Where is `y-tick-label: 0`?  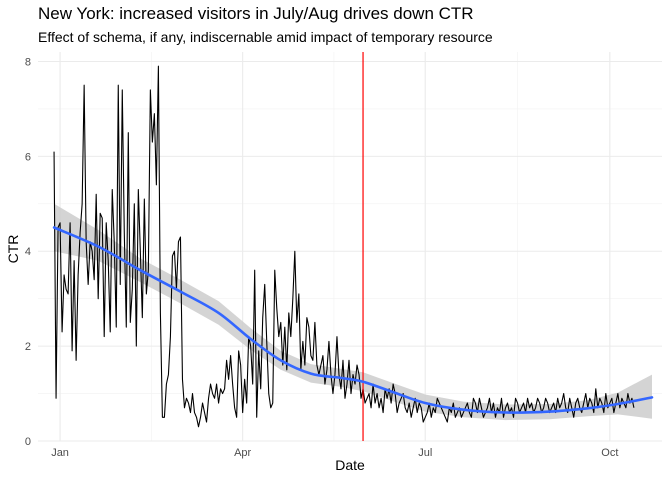 y-tick-label: 0 is located at coordinates (28, 442).